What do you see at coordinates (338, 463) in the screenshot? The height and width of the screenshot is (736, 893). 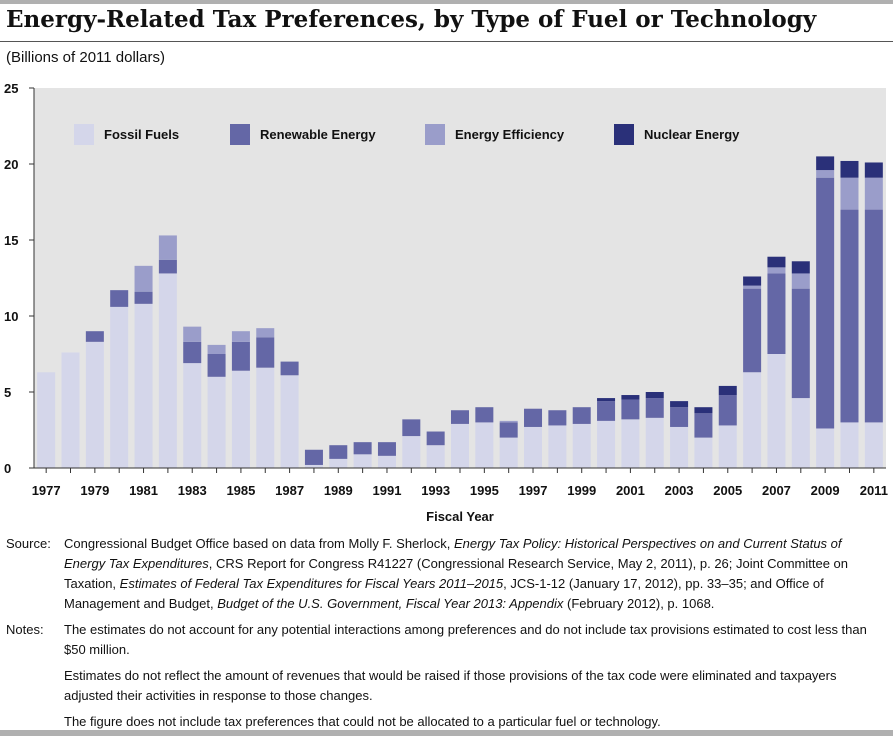 I see `bar-1989-fossil` at bounding box center [338, 463].